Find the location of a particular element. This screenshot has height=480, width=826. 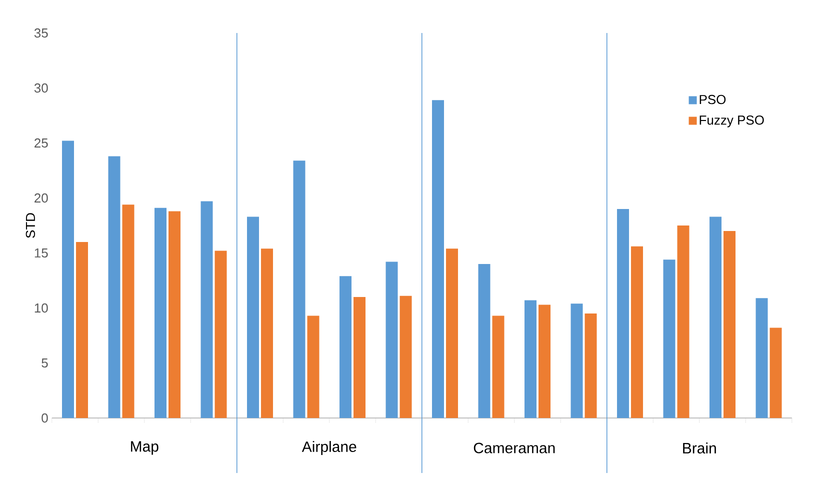

text: Airplane is located at coordinates (329, 448).